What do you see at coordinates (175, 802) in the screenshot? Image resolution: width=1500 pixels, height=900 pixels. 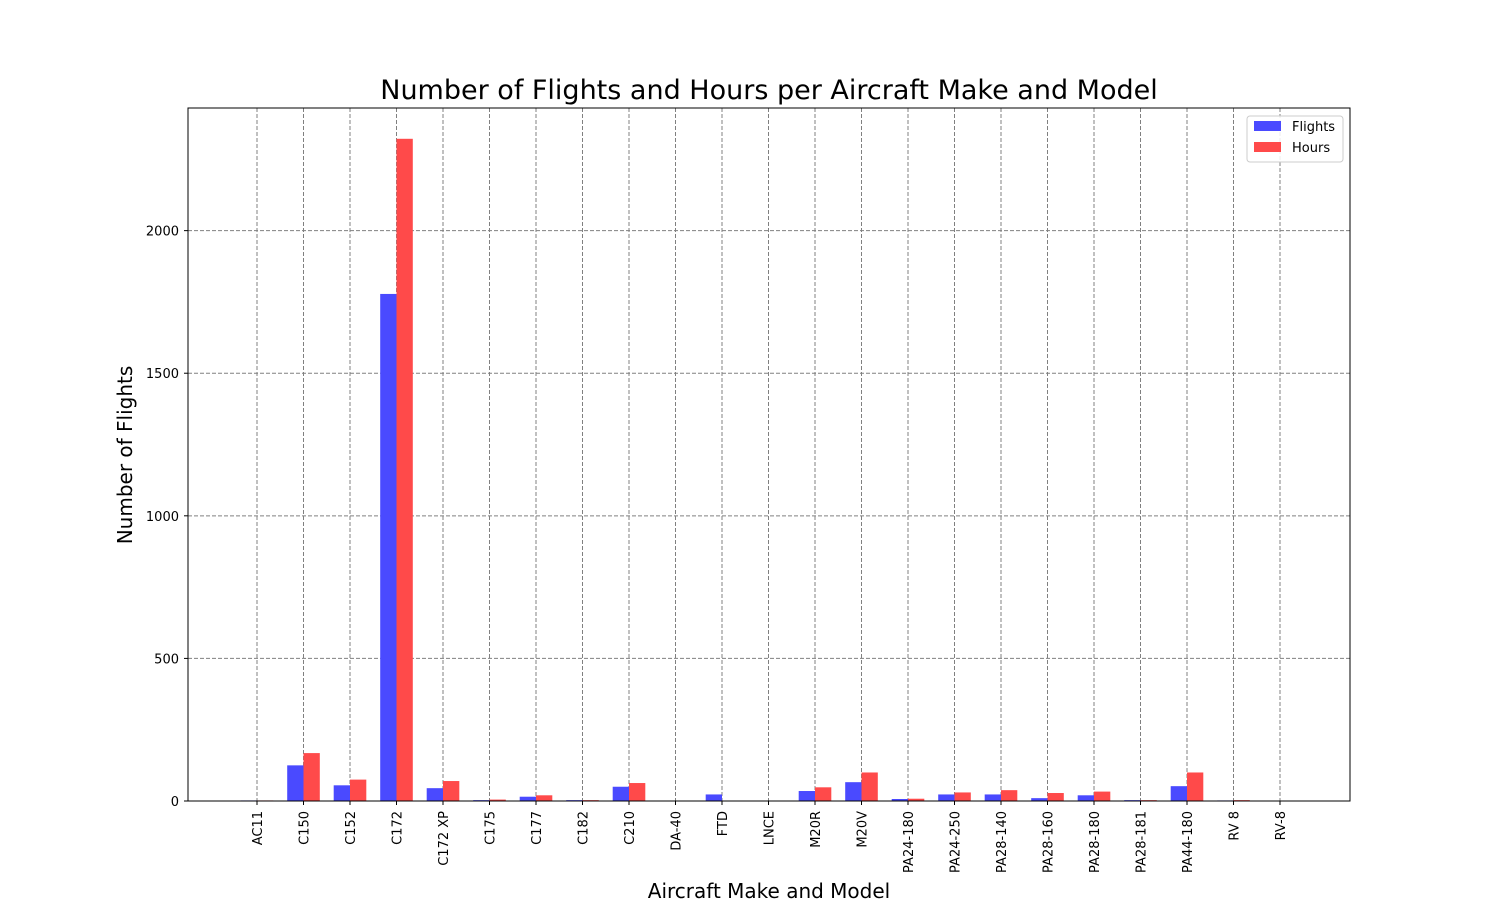 I see `y-tick-label: 0` at bounding box center [175, 802].